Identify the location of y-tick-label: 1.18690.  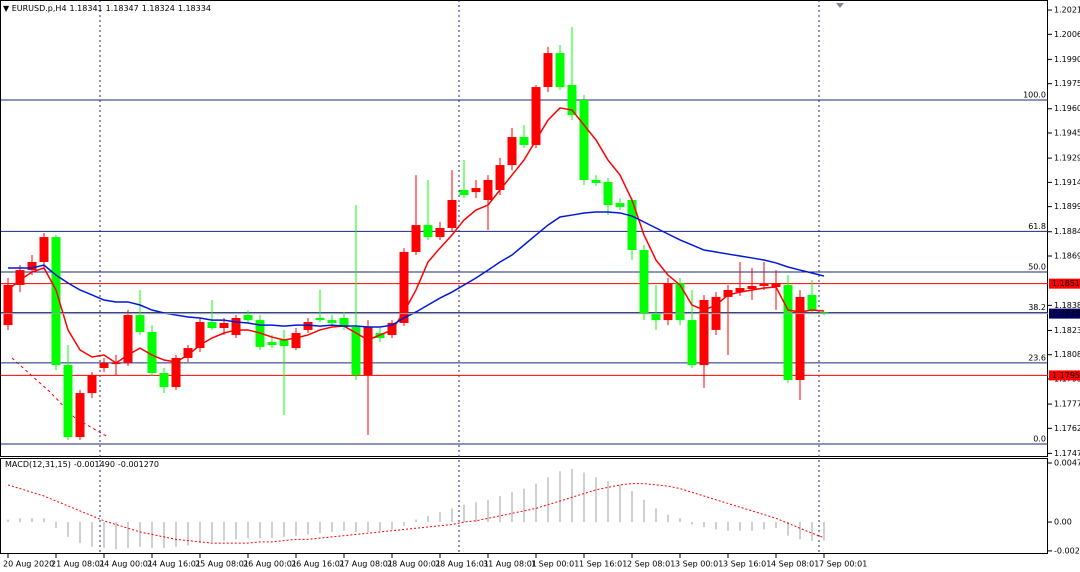
(1067, 255).